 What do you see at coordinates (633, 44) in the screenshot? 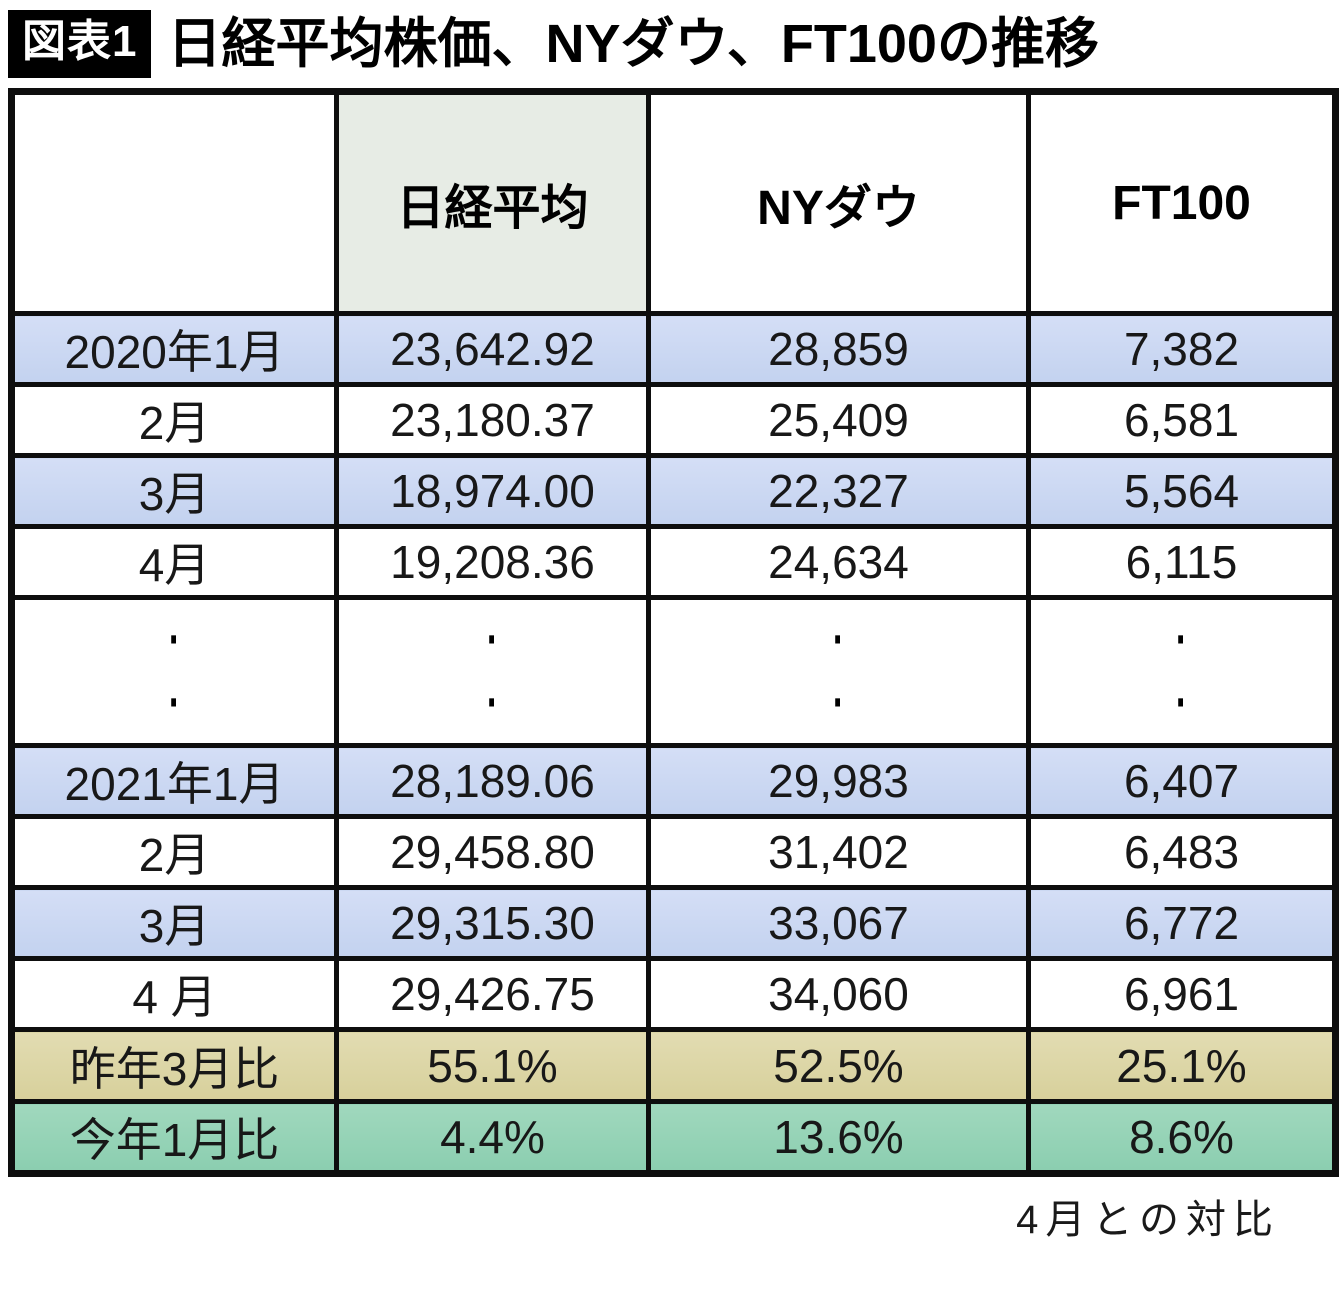
I see `figure-title: 日経平均株価、NYダウ、FT100の推移` at bounding box center [633, 44].